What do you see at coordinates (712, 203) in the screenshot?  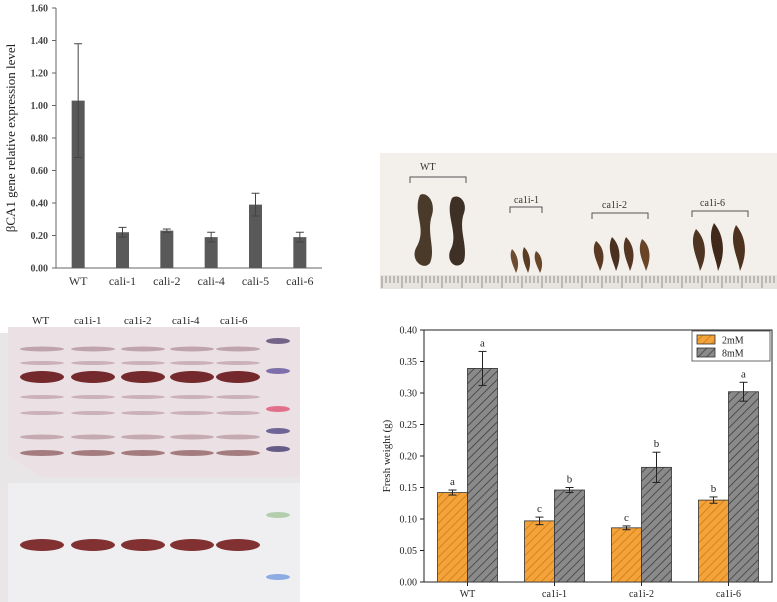 I see `photo-label-ca1i-6: ca1i-6` at bounding box center [712, 203].